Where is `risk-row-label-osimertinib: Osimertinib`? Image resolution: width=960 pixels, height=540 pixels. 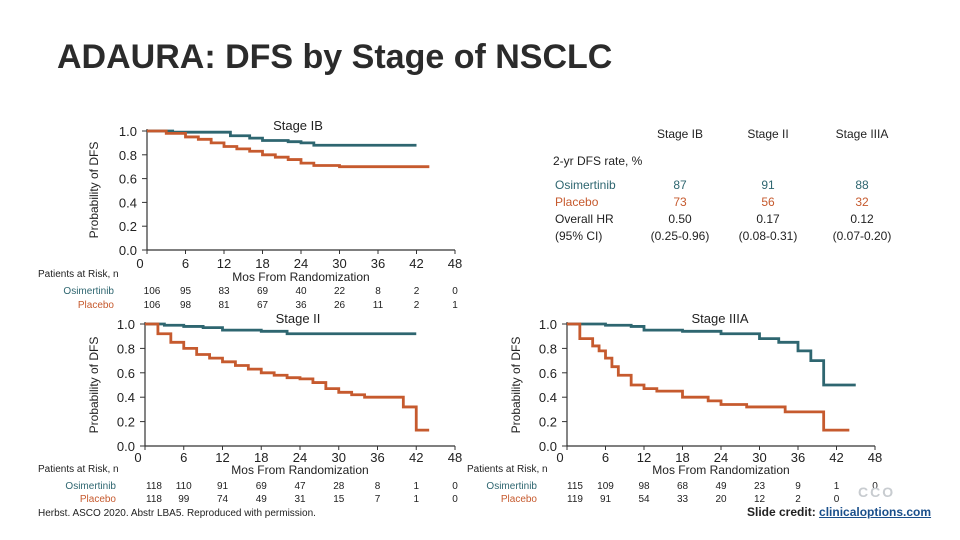 risk-row-label-osimertinib: Osimertinib is located at coordinates (90, 486).